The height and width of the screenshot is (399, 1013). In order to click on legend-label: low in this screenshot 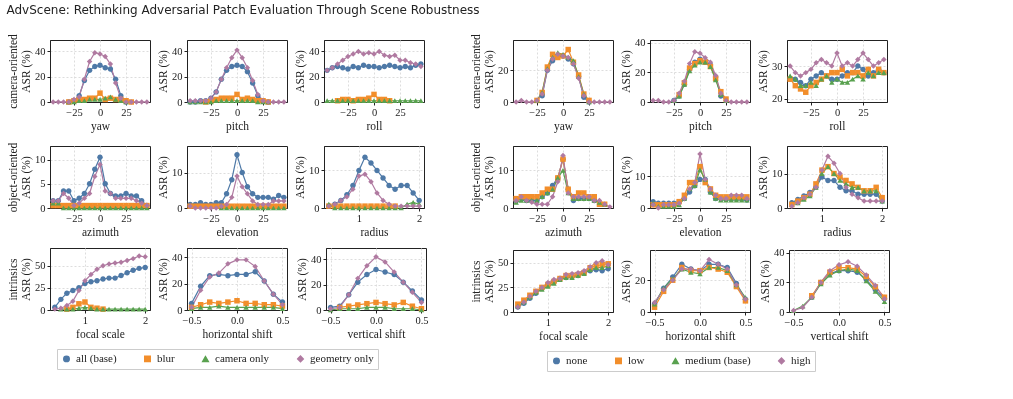, I will do `click(636, 359)`.